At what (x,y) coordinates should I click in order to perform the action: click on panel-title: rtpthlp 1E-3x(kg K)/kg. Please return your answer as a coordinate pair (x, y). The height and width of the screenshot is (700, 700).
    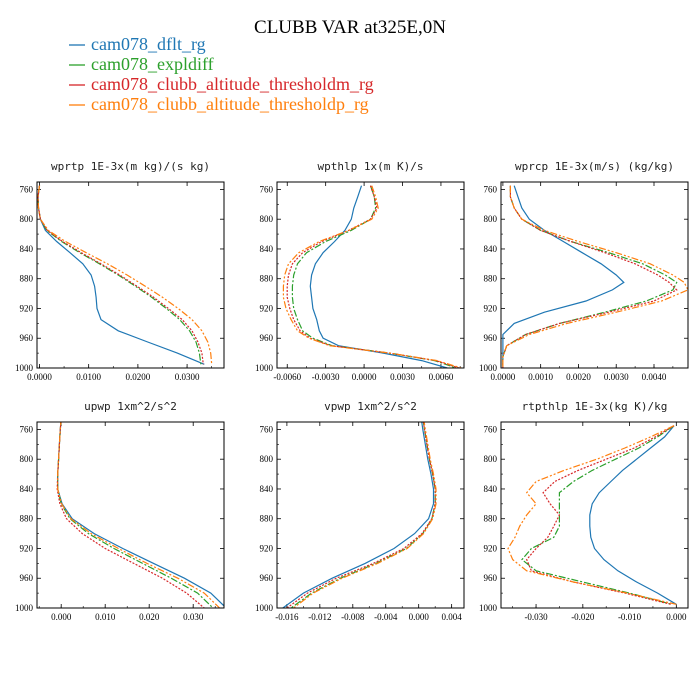
    Looking at the image, I should click on (595, 406).